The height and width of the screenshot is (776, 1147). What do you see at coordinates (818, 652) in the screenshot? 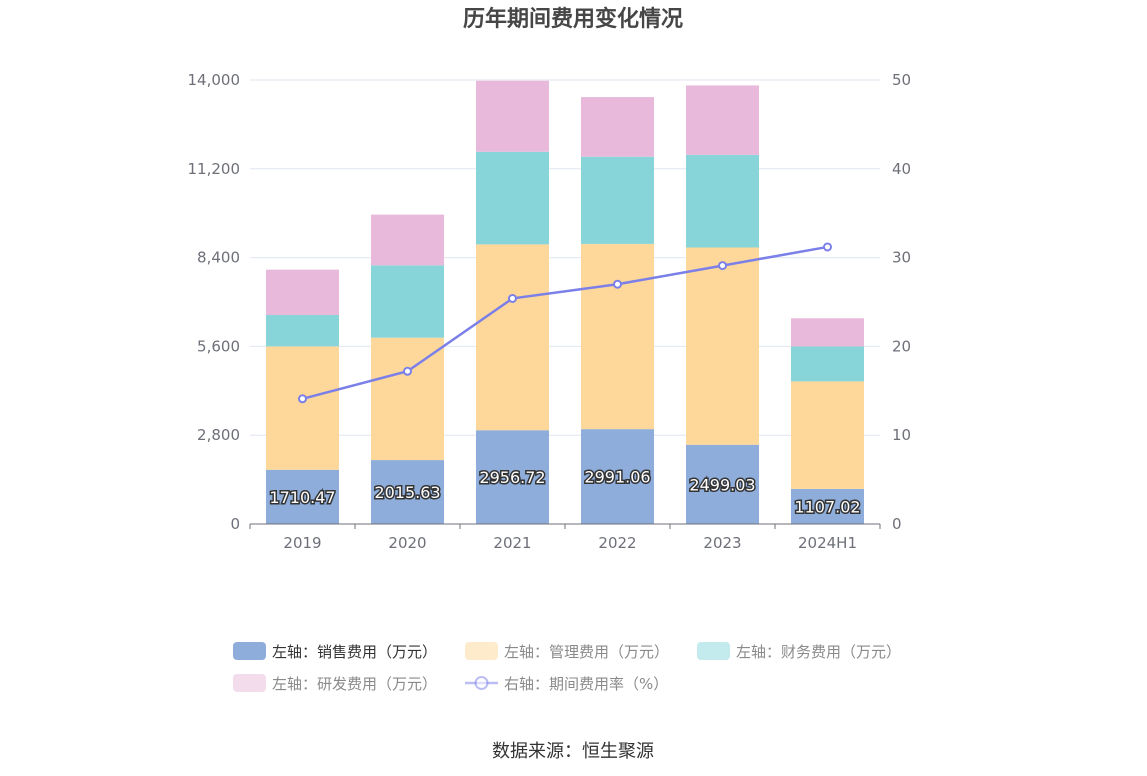
I see `legend-label: 左轴：财务费用（万元）` at bounding box center [818, 652].